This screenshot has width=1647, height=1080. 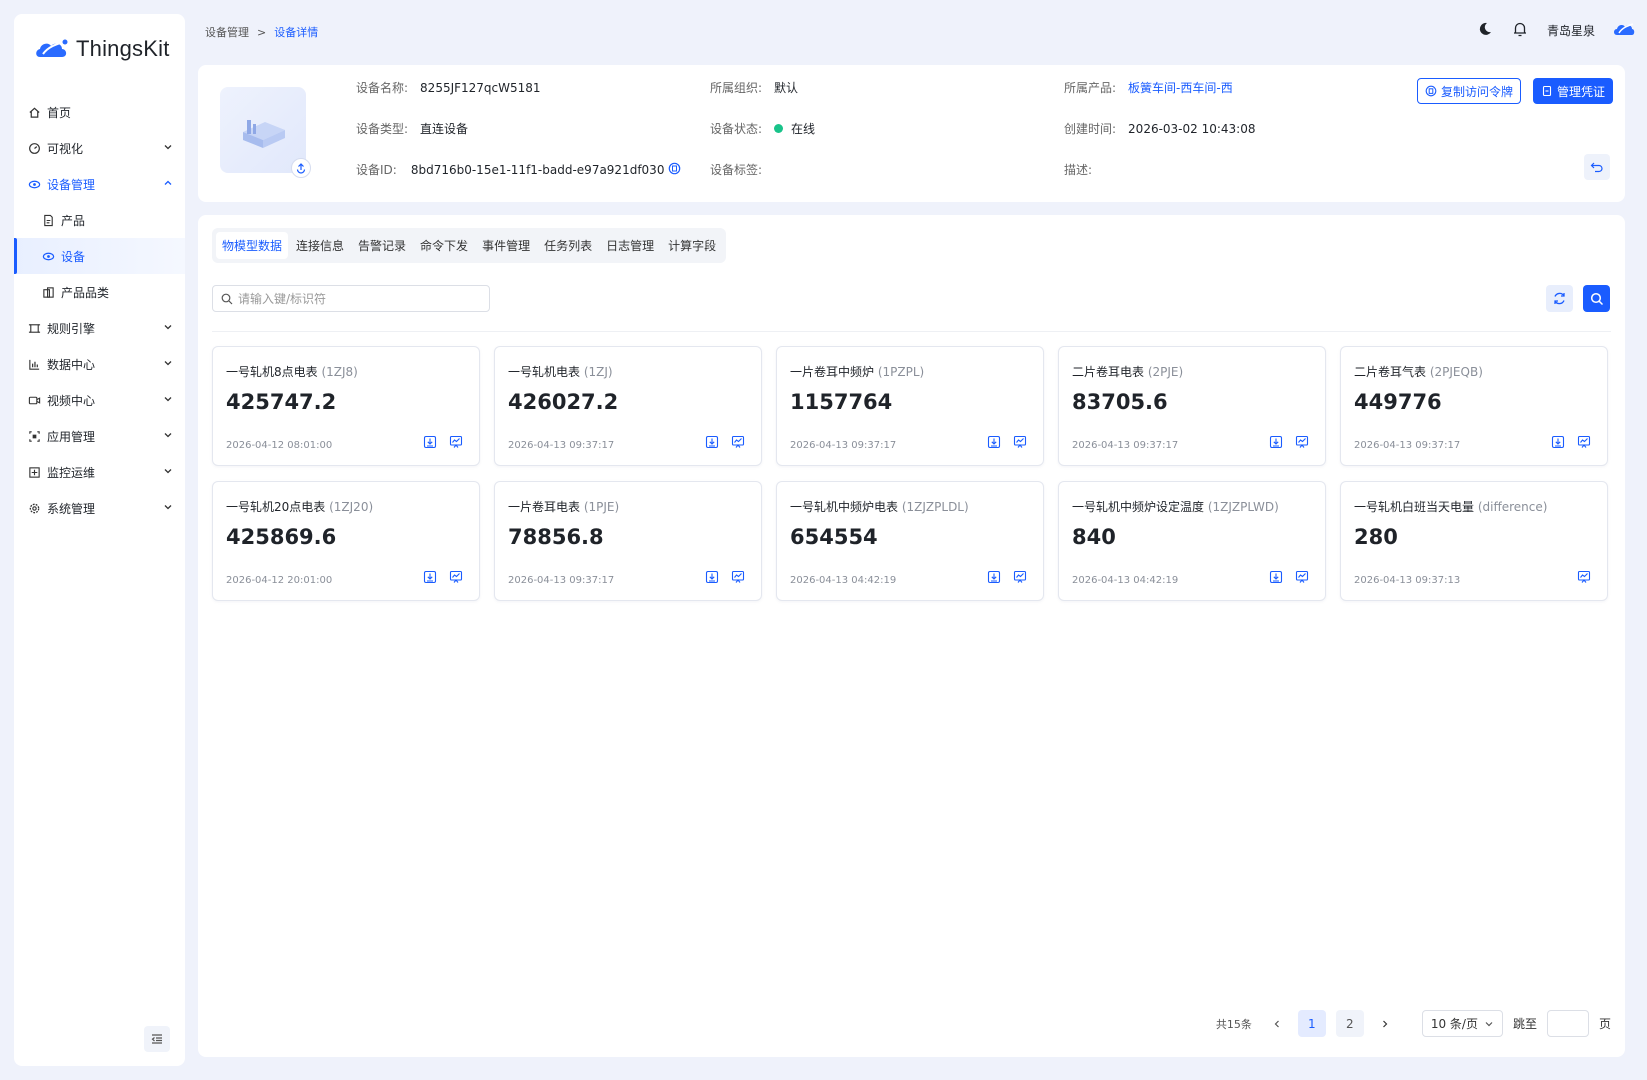 I want to click on attribute-value: 1157764, so click(x=841, y=402).